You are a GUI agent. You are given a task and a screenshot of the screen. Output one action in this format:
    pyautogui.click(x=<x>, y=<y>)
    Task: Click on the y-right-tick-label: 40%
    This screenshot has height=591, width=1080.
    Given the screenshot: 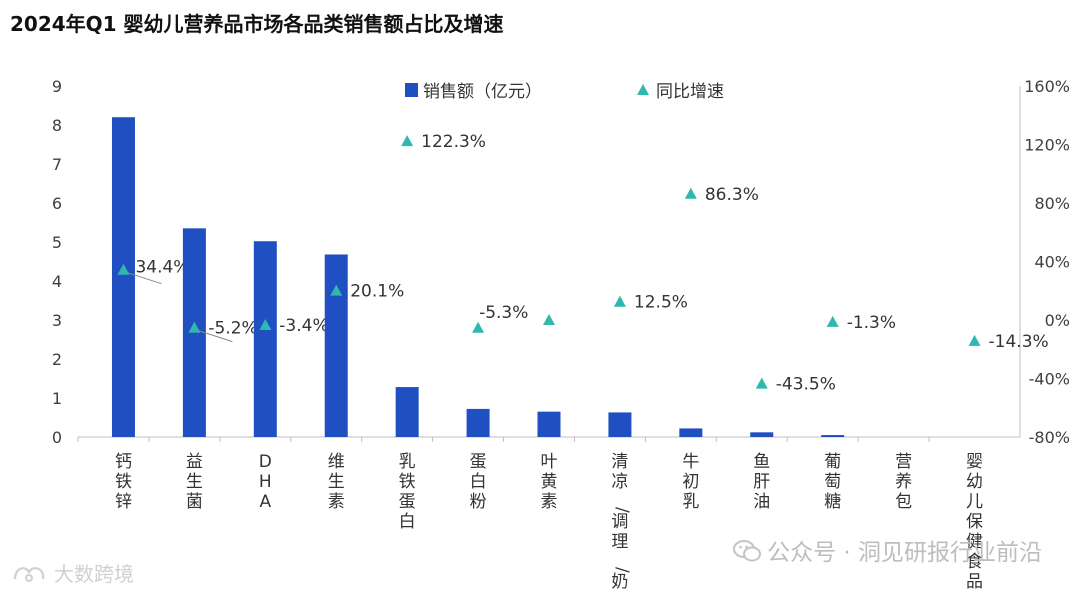 What is the action you would take?
    pyautogui.click(x=1052, y=262)
    